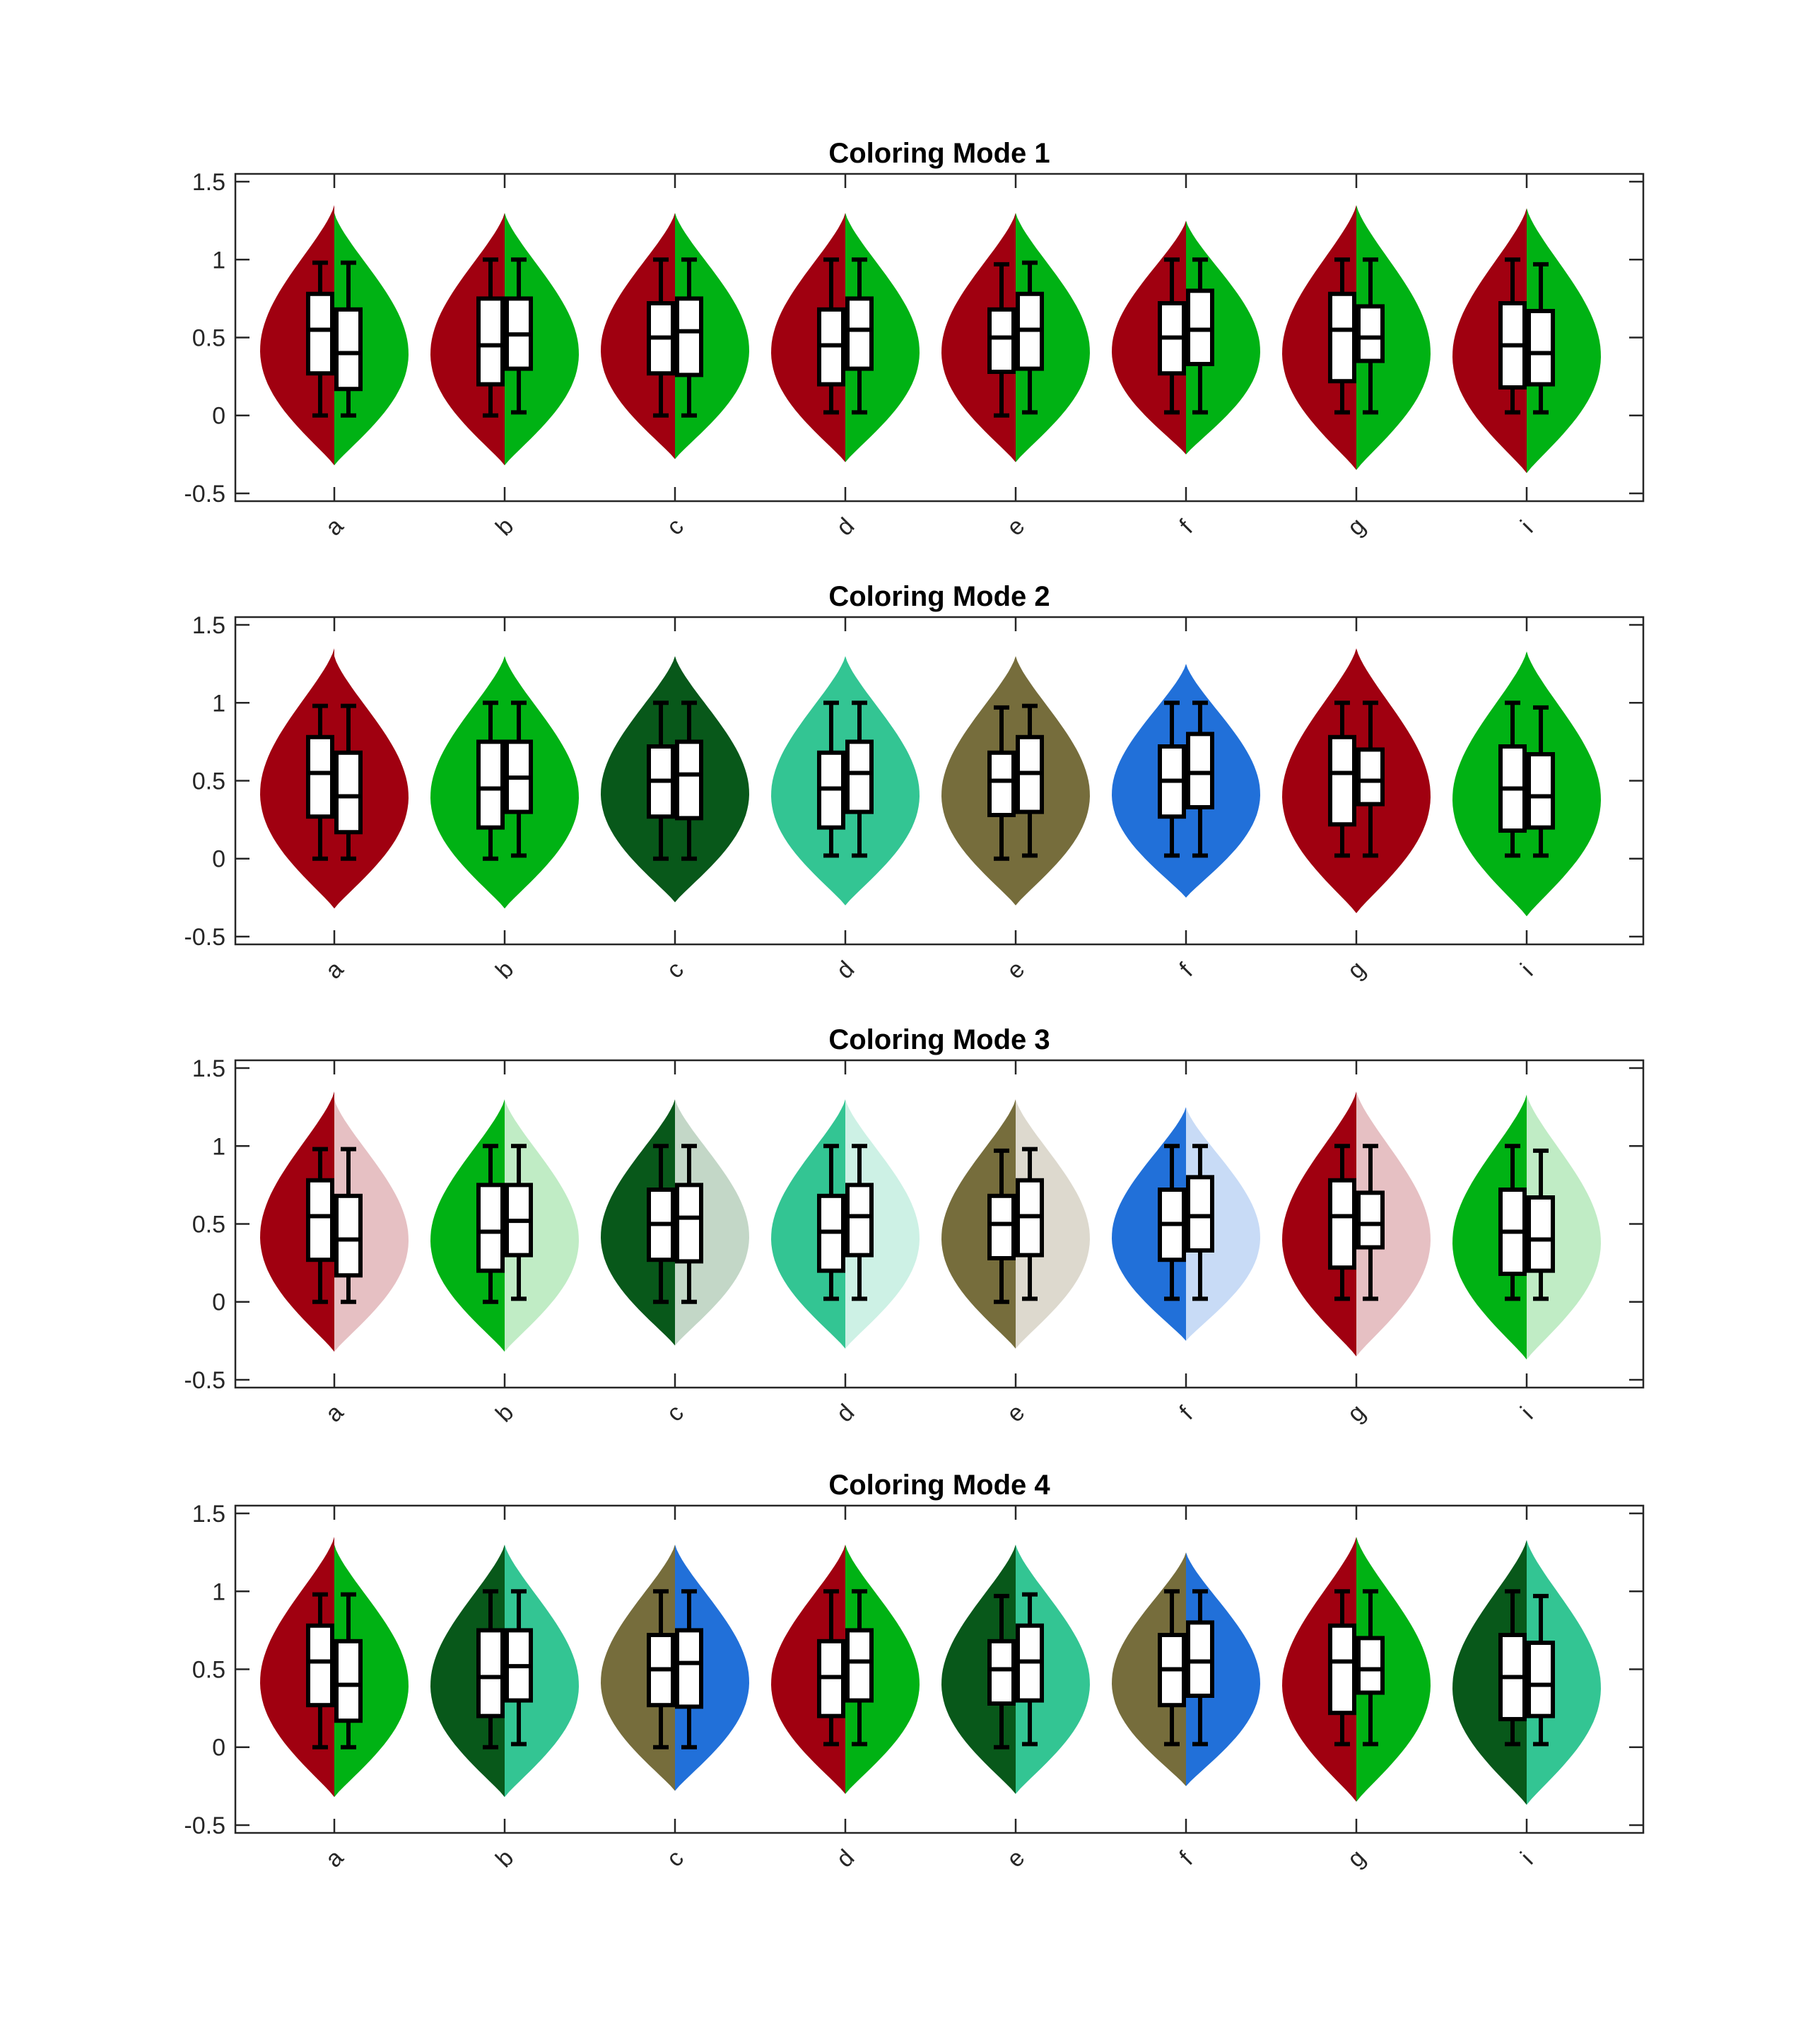 Image resolution: width=1820 pixels, height=2028 pixels. I want to click on chart-title: Coloring Mode 3, so click(939, 1039).